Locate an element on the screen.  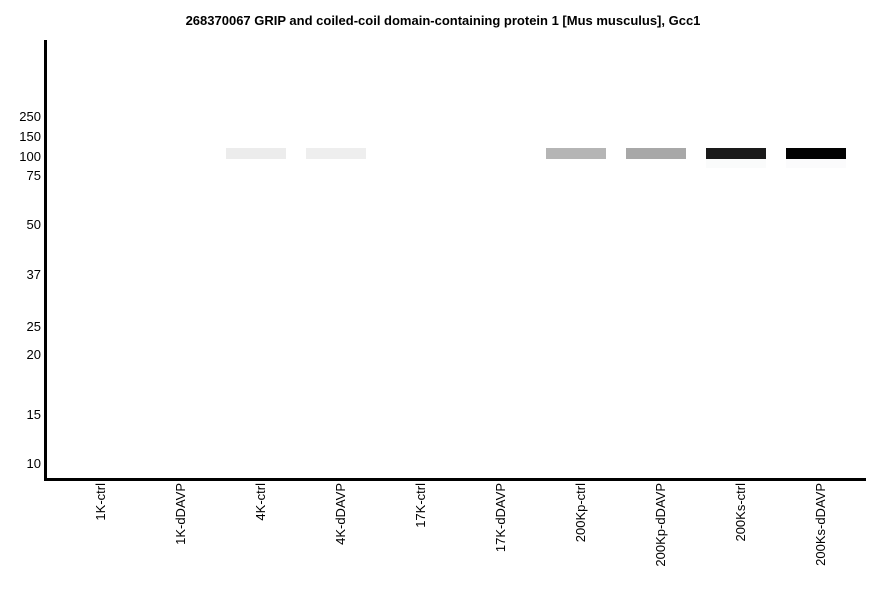
mw-ladder-label-37: 37 is located at coordinates (33, 274).